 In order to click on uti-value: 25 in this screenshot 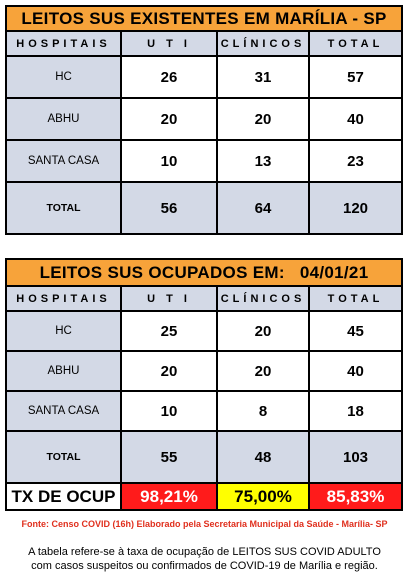, I will do `click(169, 331)`.